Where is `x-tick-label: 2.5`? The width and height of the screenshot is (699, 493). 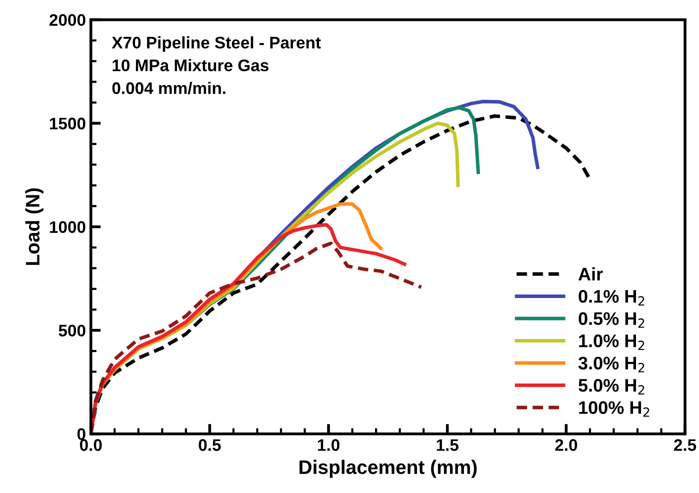 x-tick-label: 2.5 is located at coordinates (685, 445).